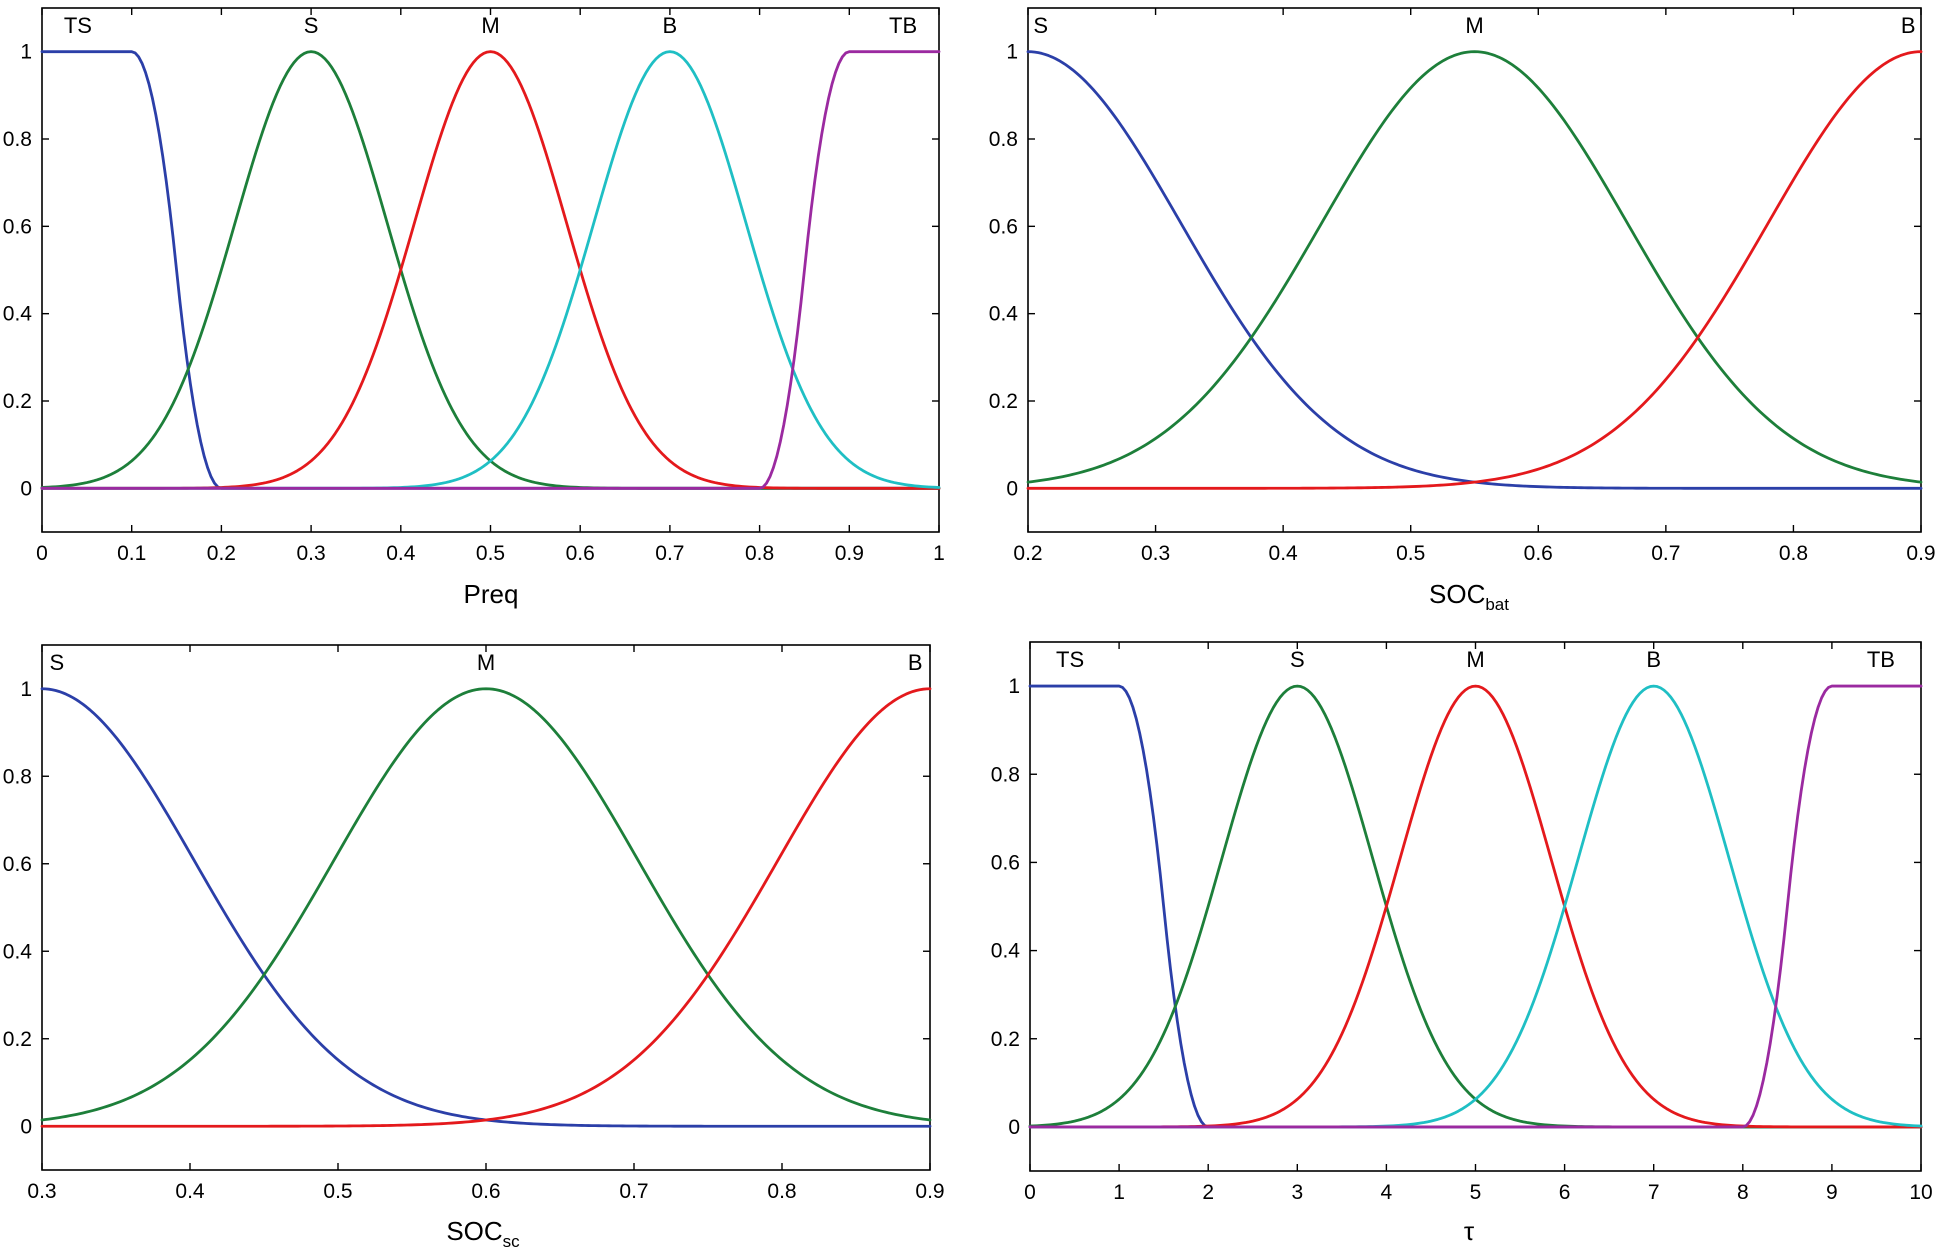 The width and height of the screenshot is (1941, 1258). Describe the element at coordinates (491, 594) in the screenshot. I see `x-axis-label: Preq` at that location.